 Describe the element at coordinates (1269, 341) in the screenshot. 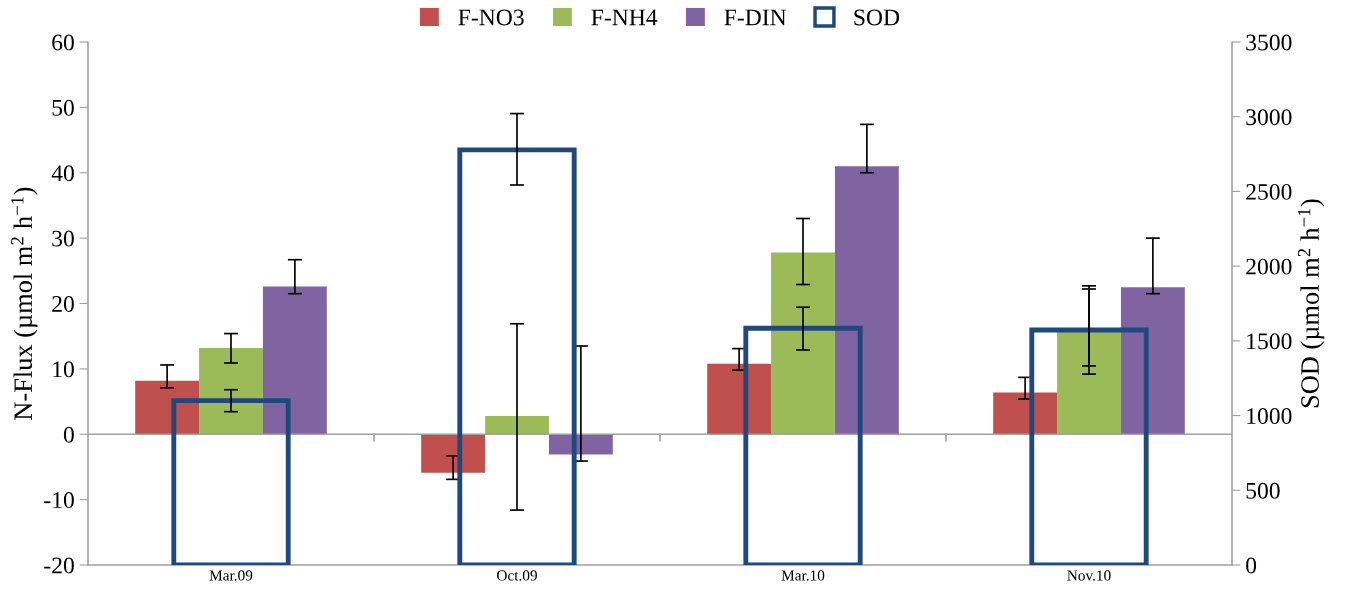

I see `y2-tick-label: 1500` at that location.